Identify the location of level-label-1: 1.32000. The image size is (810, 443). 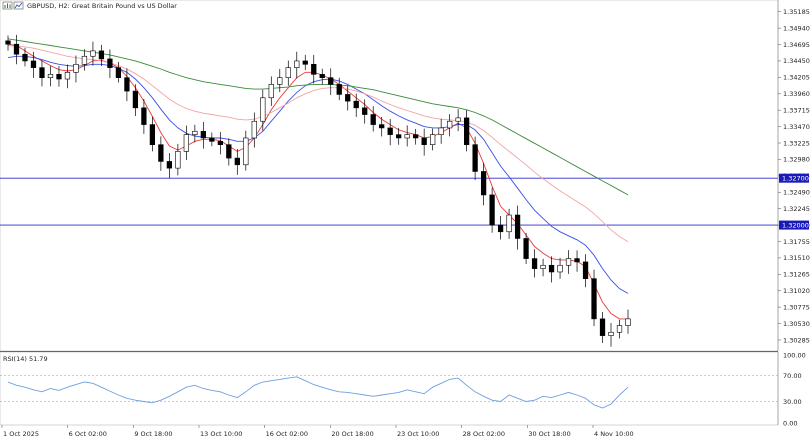
(795, 225).